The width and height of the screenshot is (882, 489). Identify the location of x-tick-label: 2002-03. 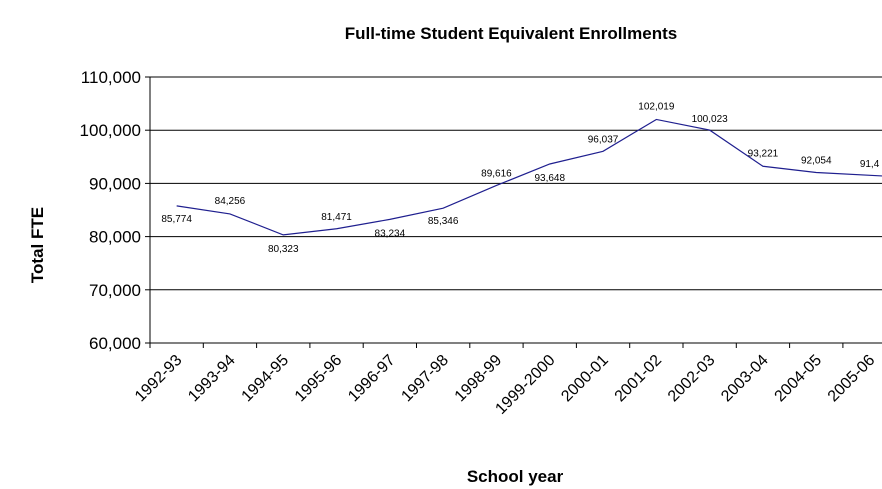
(692, 379).